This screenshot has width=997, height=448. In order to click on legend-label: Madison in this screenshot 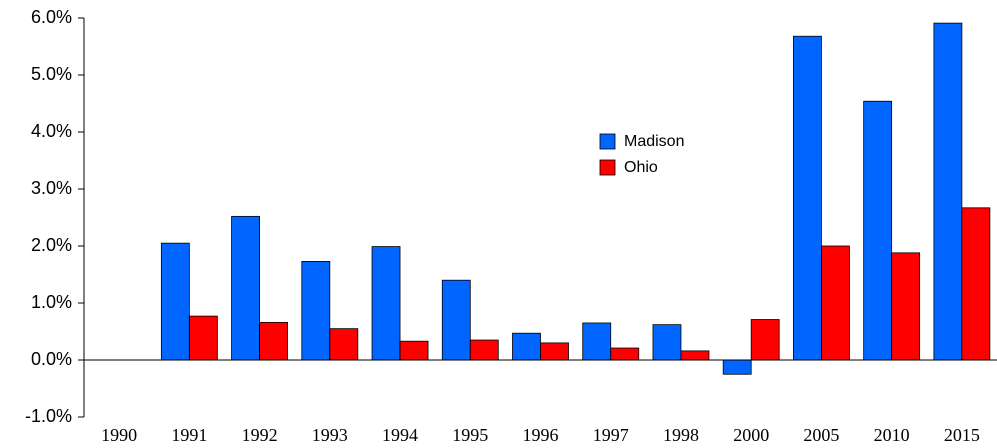, I will do `click(654, 141)`.